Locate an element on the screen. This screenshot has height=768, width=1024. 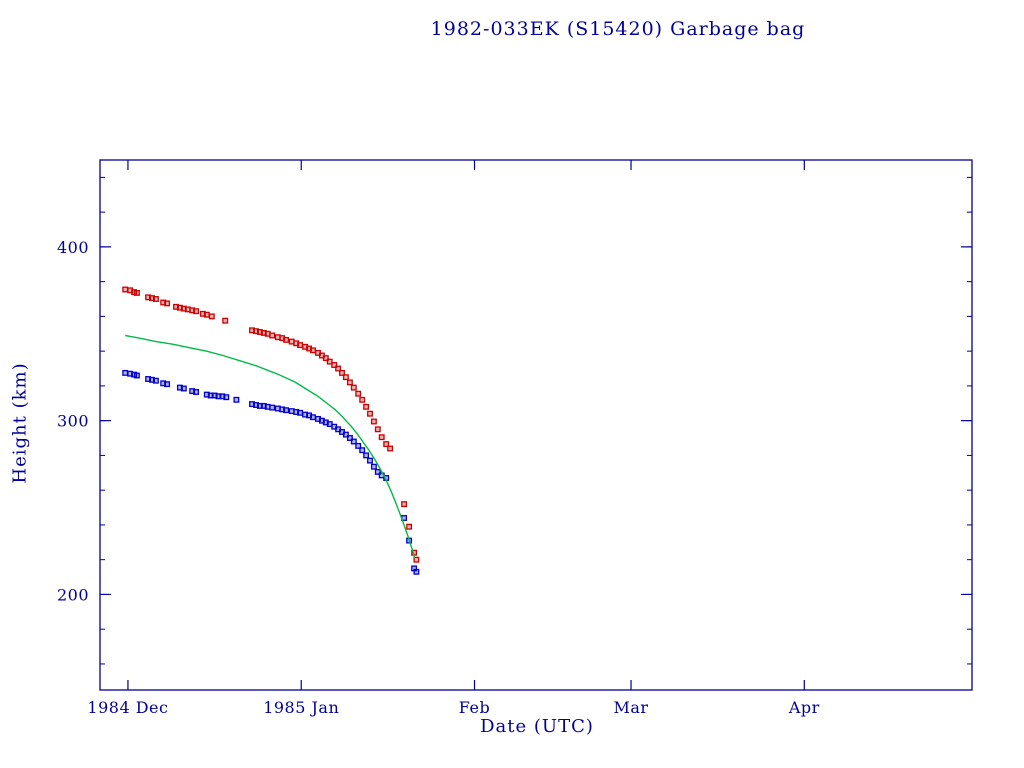
y-tick-label: 300 is located at coordinates (73, 421).